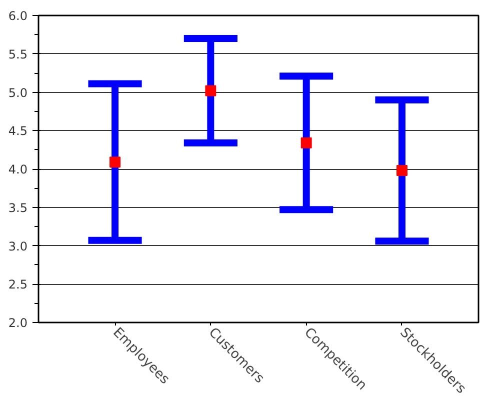 Image resolution: width=486 pixels, height=405 pixels. What do you see at coordinates (18, 54) in the screenshot?
I see `y-tick-label: 5.5` at bounding box center [18, 54].